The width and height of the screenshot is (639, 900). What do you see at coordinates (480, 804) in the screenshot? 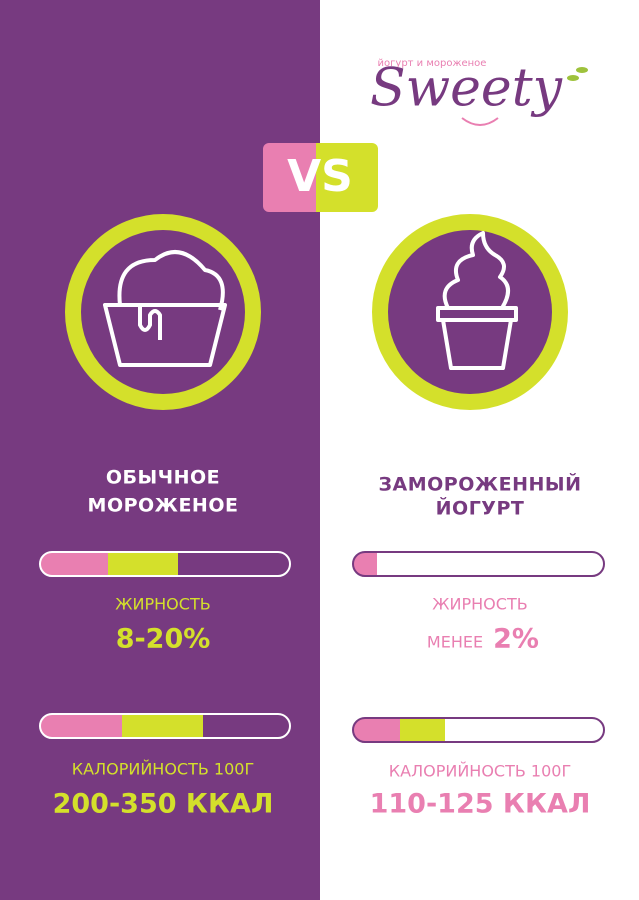
I see `calorie-value: 110-125 ККАЛ` at bounding box center [480, 804].